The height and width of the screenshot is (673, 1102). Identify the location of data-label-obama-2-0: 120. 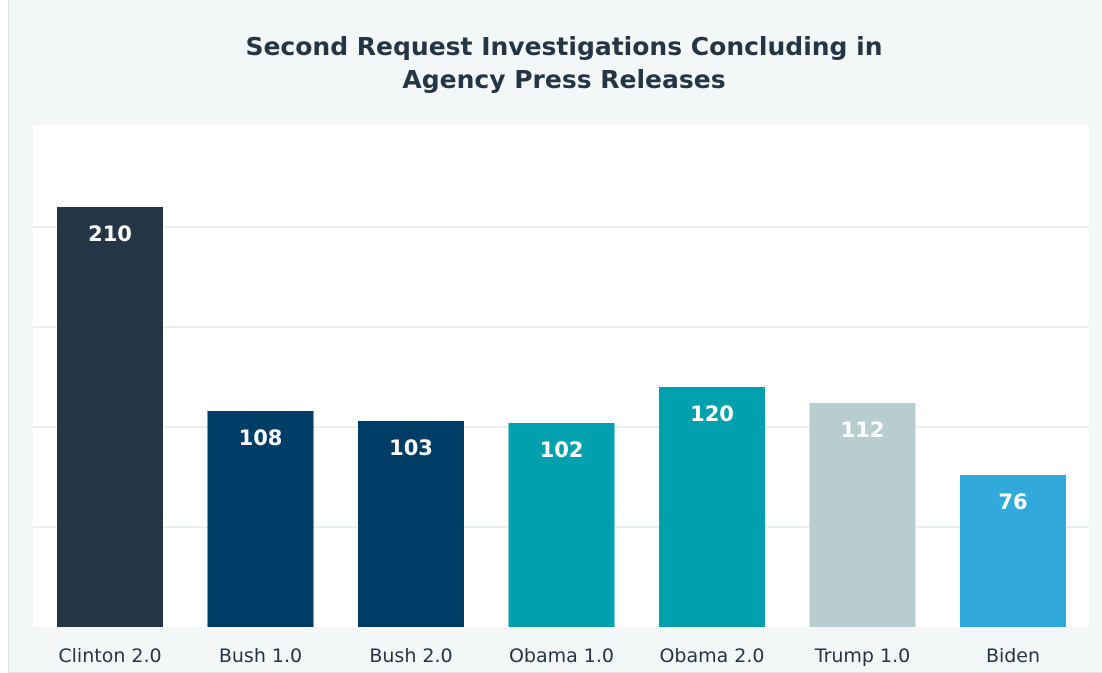
(712, 414).